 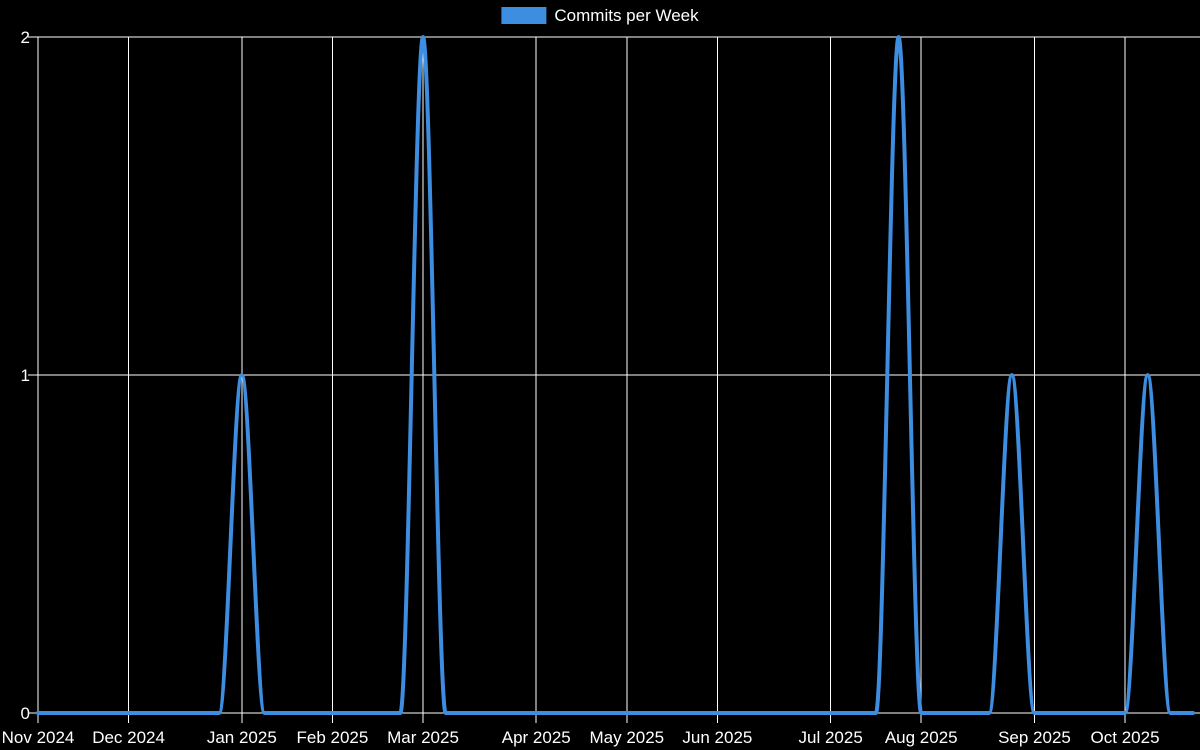 What do you see at coordinates (626, 737) in the screenshot?
I see `x-axis-label: May 2025` at bounding box center [626, 737].